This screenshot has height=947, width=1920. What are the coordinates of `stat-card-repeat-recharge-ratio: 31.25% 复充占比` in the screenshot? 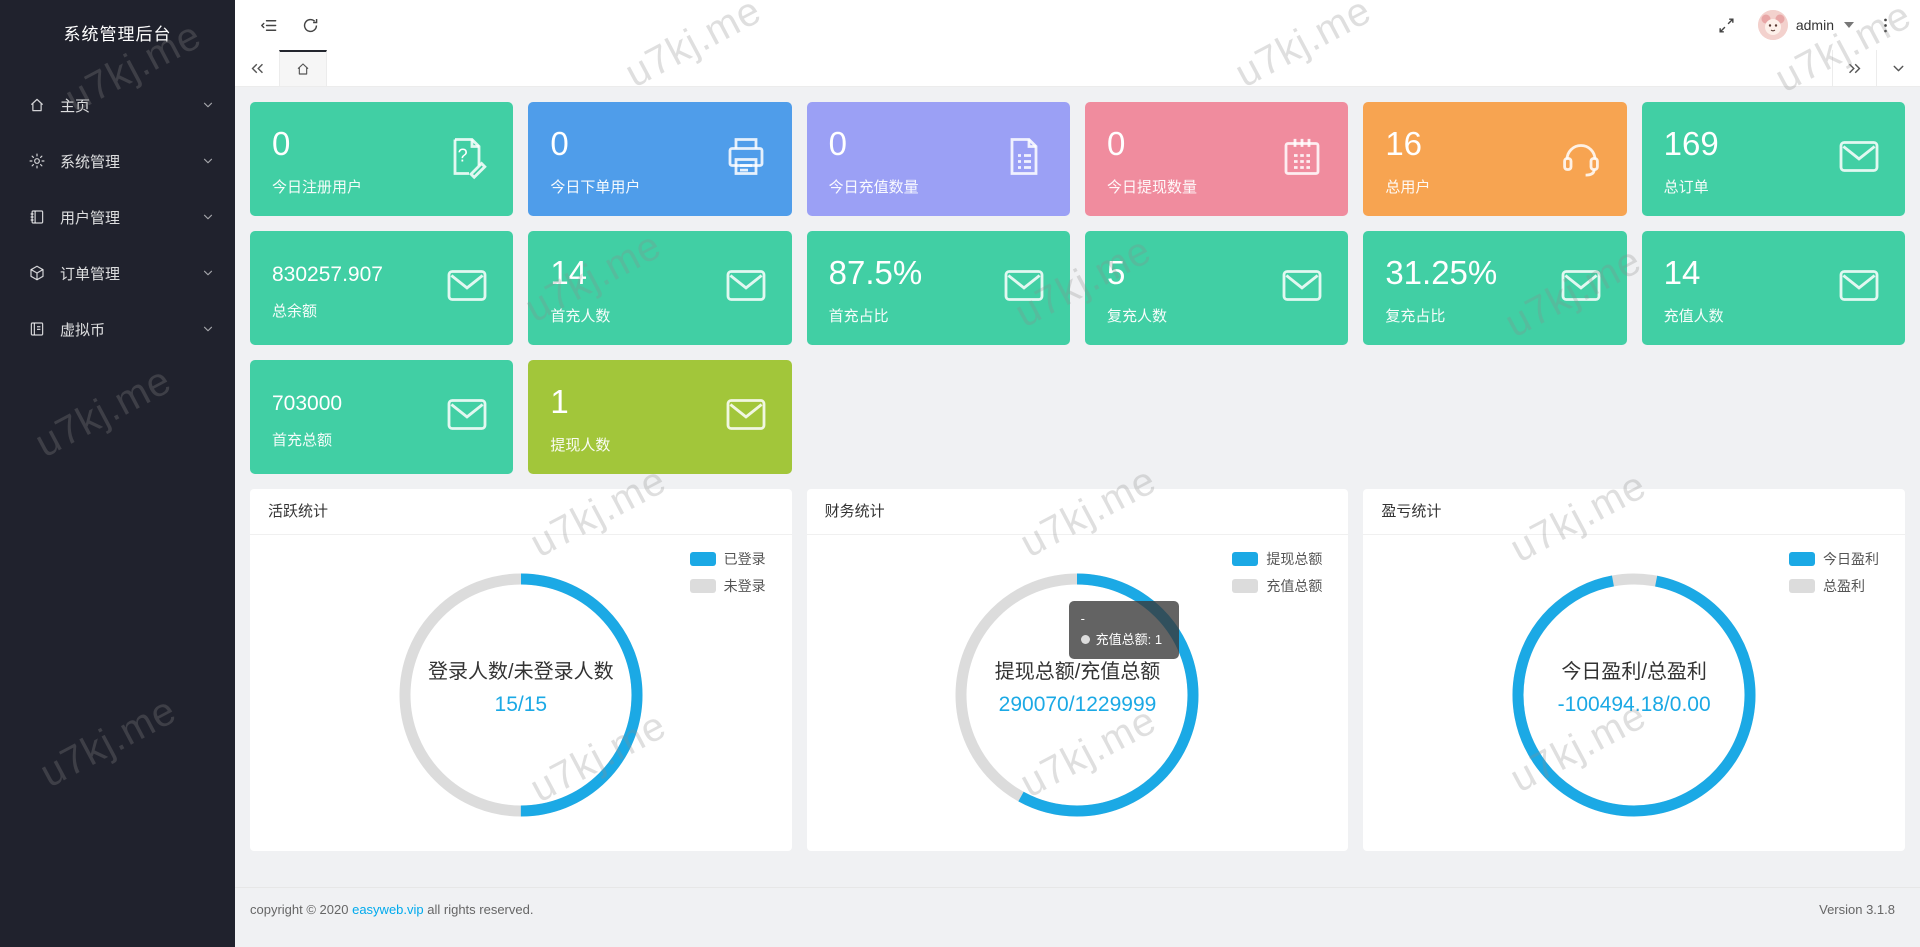 It's located at (1495, 288).